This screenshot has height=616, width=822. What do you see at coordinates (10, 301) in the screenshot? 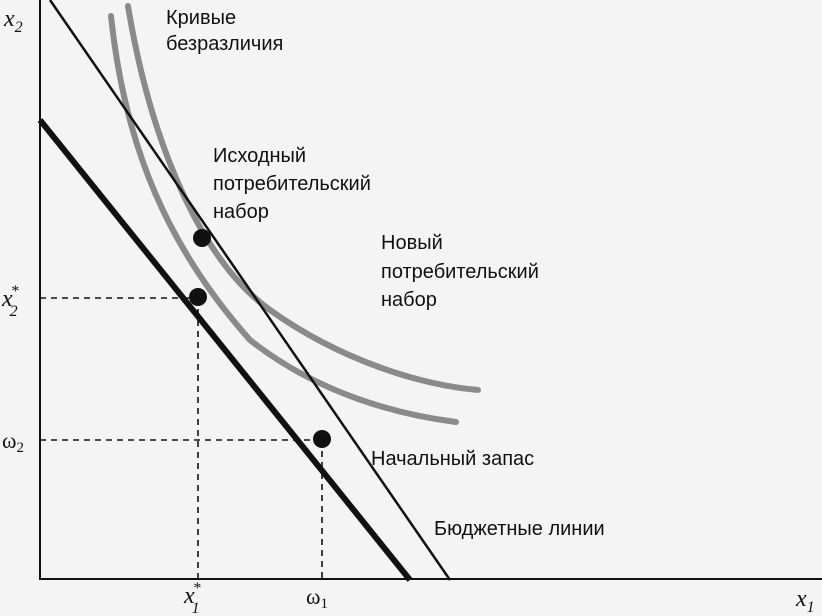
I see `tick-y-star: x* 2` at bounding box center [10, 301].